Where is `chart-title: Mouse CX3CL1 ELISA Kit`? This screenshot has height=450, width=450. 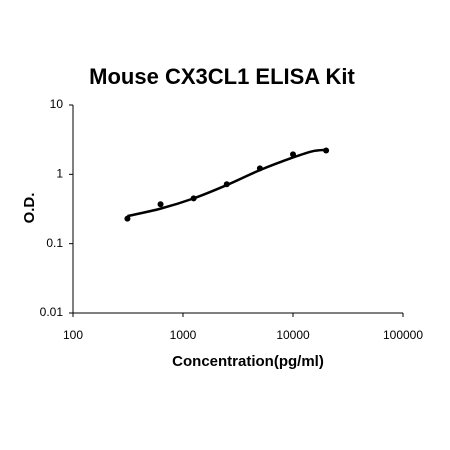
chart-title: Mouse CX3CL1 ELISA Kit is located at coordinates (222, 76).